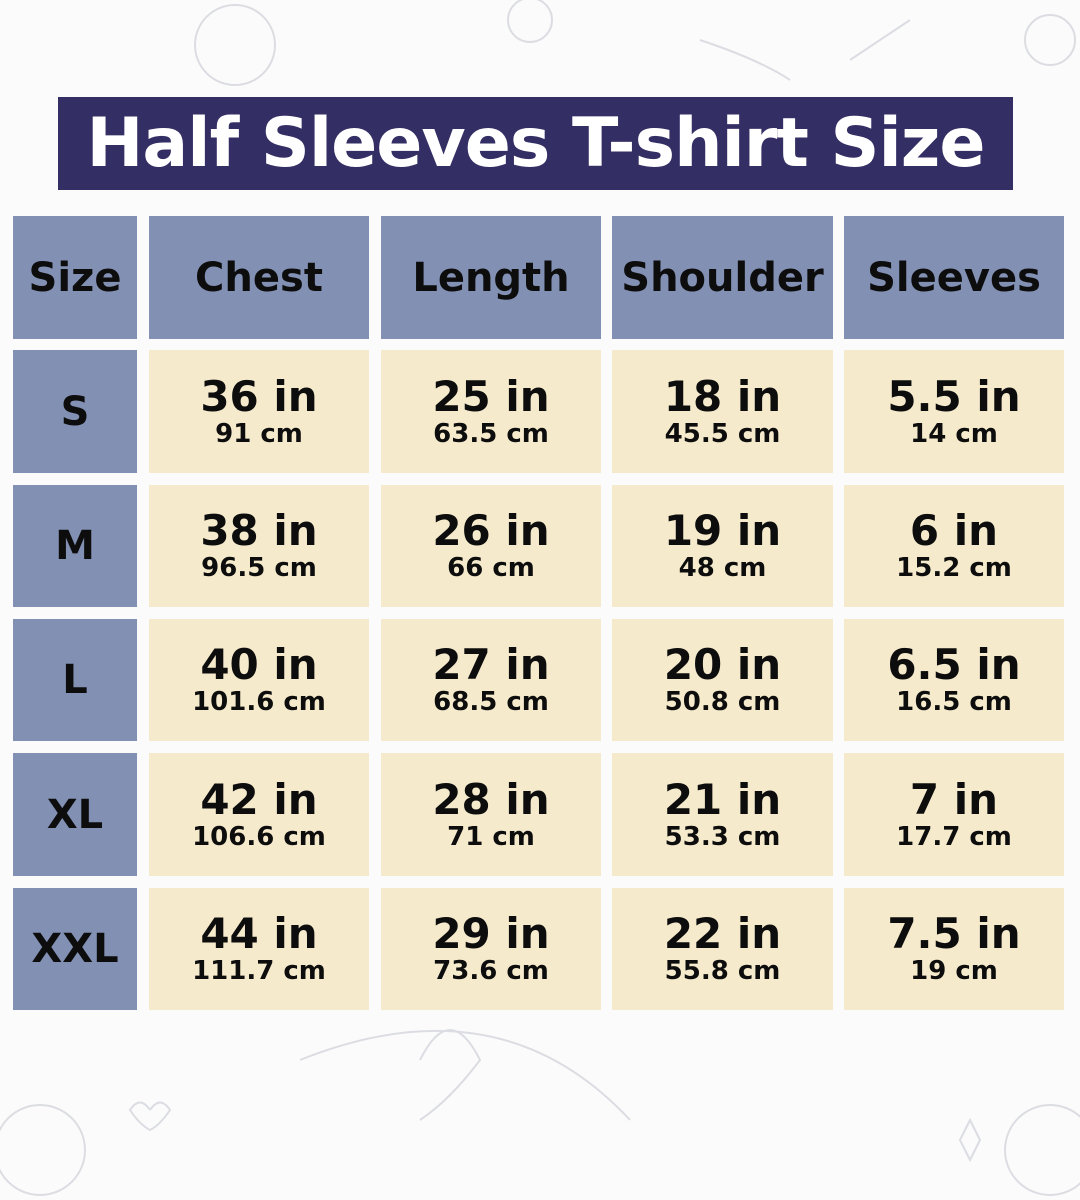 This screenshot has width=1080, height=1200. I want to click on centimeters-value: 66 cm, so click(491, 568).